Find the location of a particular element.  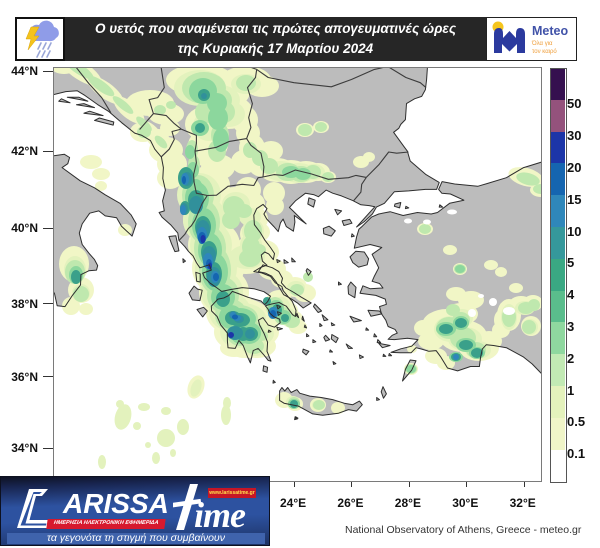

svg-text: Meteo is located at coordinates (550, 31).